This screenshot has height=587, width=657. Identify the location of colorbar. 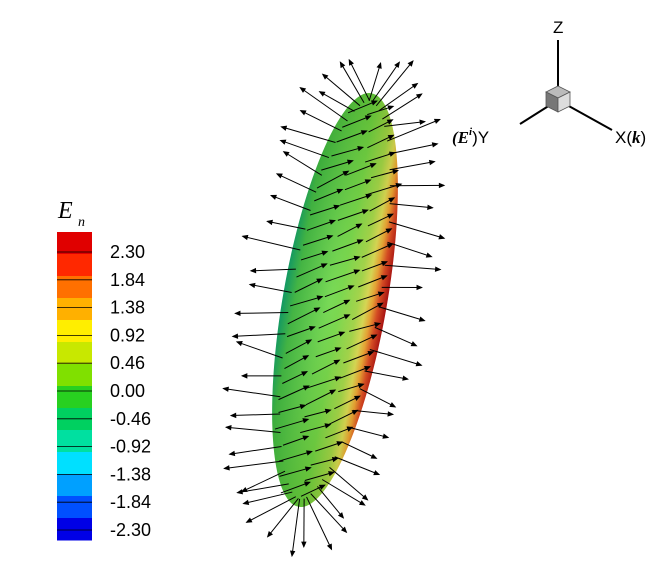
(74, 386).